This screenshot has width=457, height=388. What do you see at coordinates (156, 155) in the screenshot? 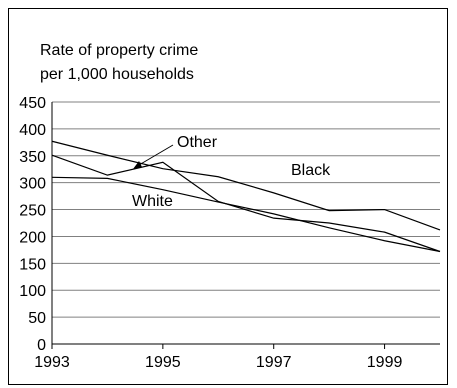
I see `other-pointer-line` at bounding box center [156, 155].